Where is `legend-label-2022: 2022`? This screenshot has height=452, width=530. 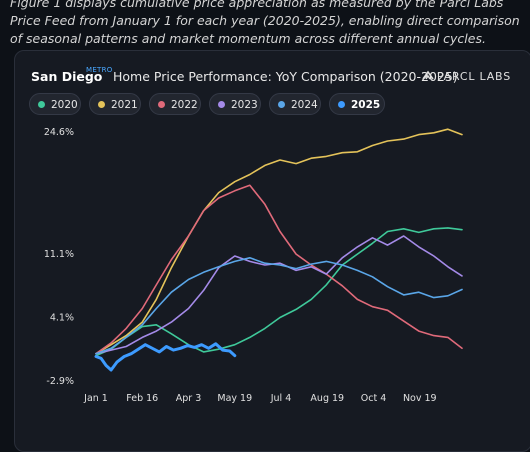 legend-label-2022: 2022 is located at coordinates (184, 105).